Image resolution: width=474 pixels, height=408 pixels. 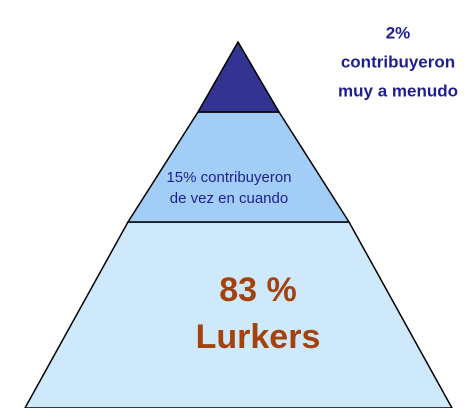 I want to click on top-label: contribuyeron, so click(x=398, y=61).